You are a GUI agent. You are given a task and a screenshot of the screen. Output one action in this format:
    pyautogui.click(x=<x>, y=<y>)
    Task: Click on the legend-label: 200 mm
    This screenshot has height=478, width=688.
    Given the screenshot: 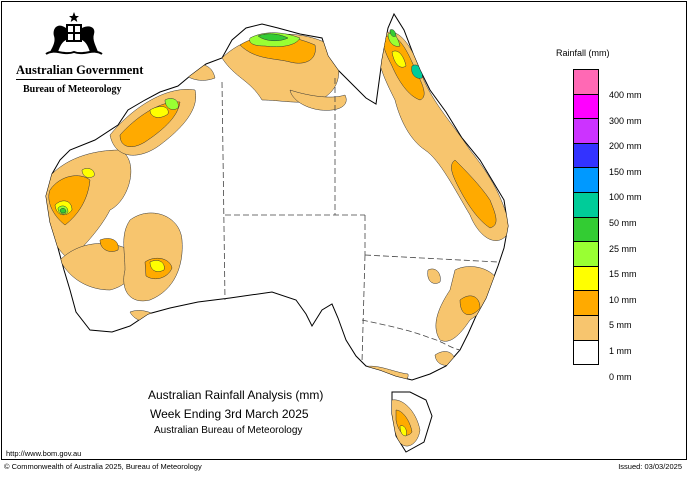 What is the action you would take?
    pyautogui.click(x=625, y=146)
    